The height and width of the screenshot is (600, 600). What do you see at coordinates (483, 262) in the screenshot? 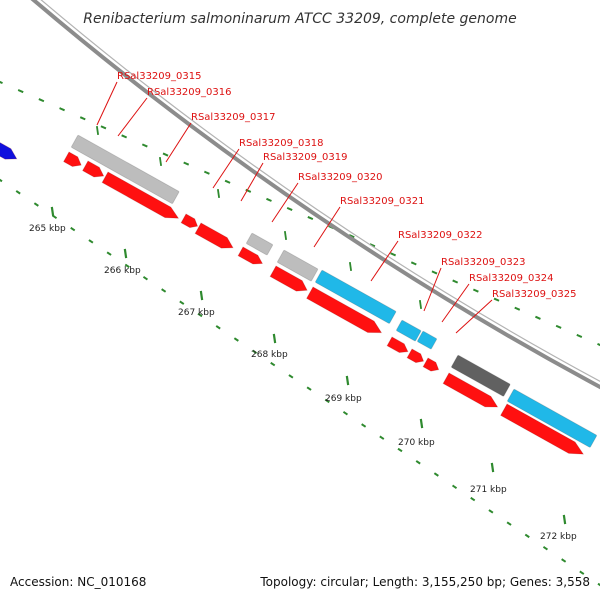
I see `gene-label-9: RSal33209_0323` at bounding box center [483, 262].